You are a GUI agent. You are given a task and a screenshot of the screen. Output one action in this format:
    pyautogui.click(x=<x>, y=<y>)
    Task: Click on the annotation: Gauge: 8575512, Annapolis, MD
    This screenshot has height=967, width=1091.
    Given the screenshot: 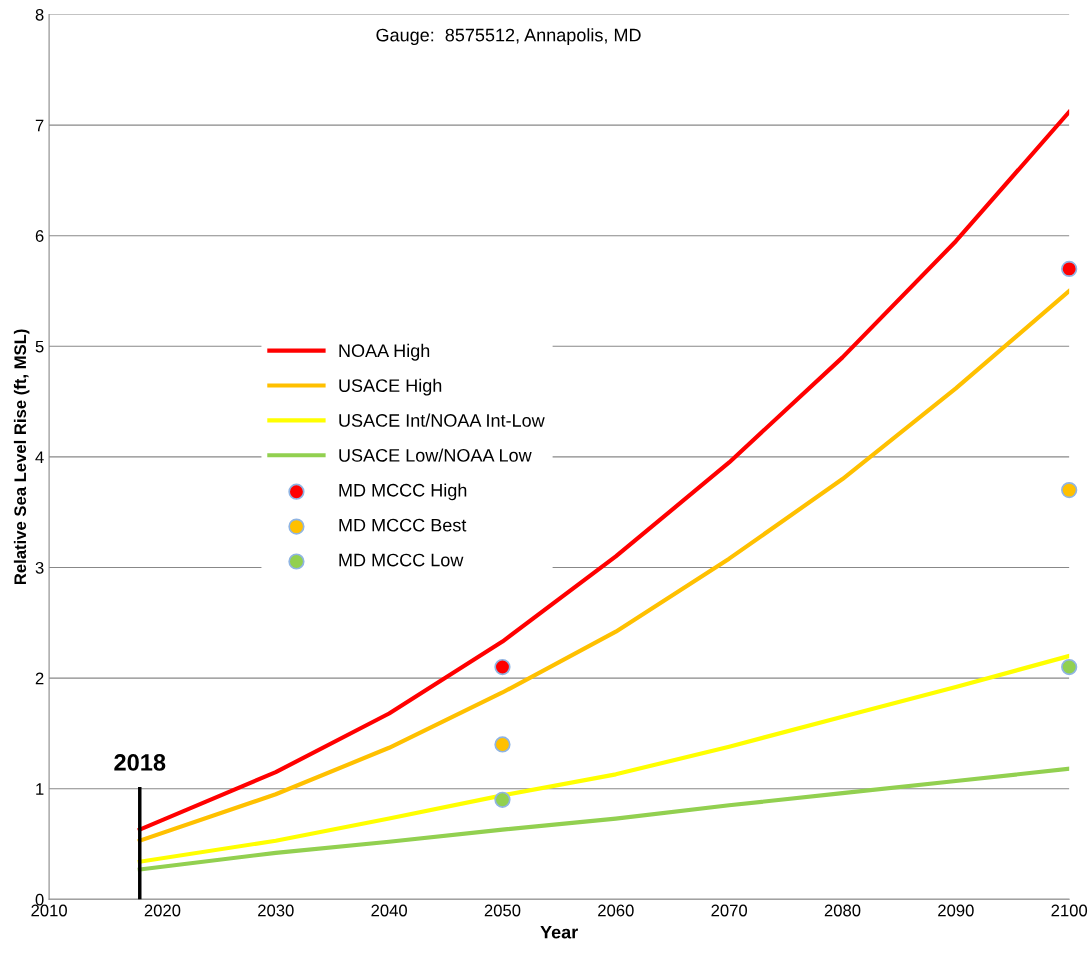 What is the action you would take?
    pyautogui.click(x=508, y=37)
    